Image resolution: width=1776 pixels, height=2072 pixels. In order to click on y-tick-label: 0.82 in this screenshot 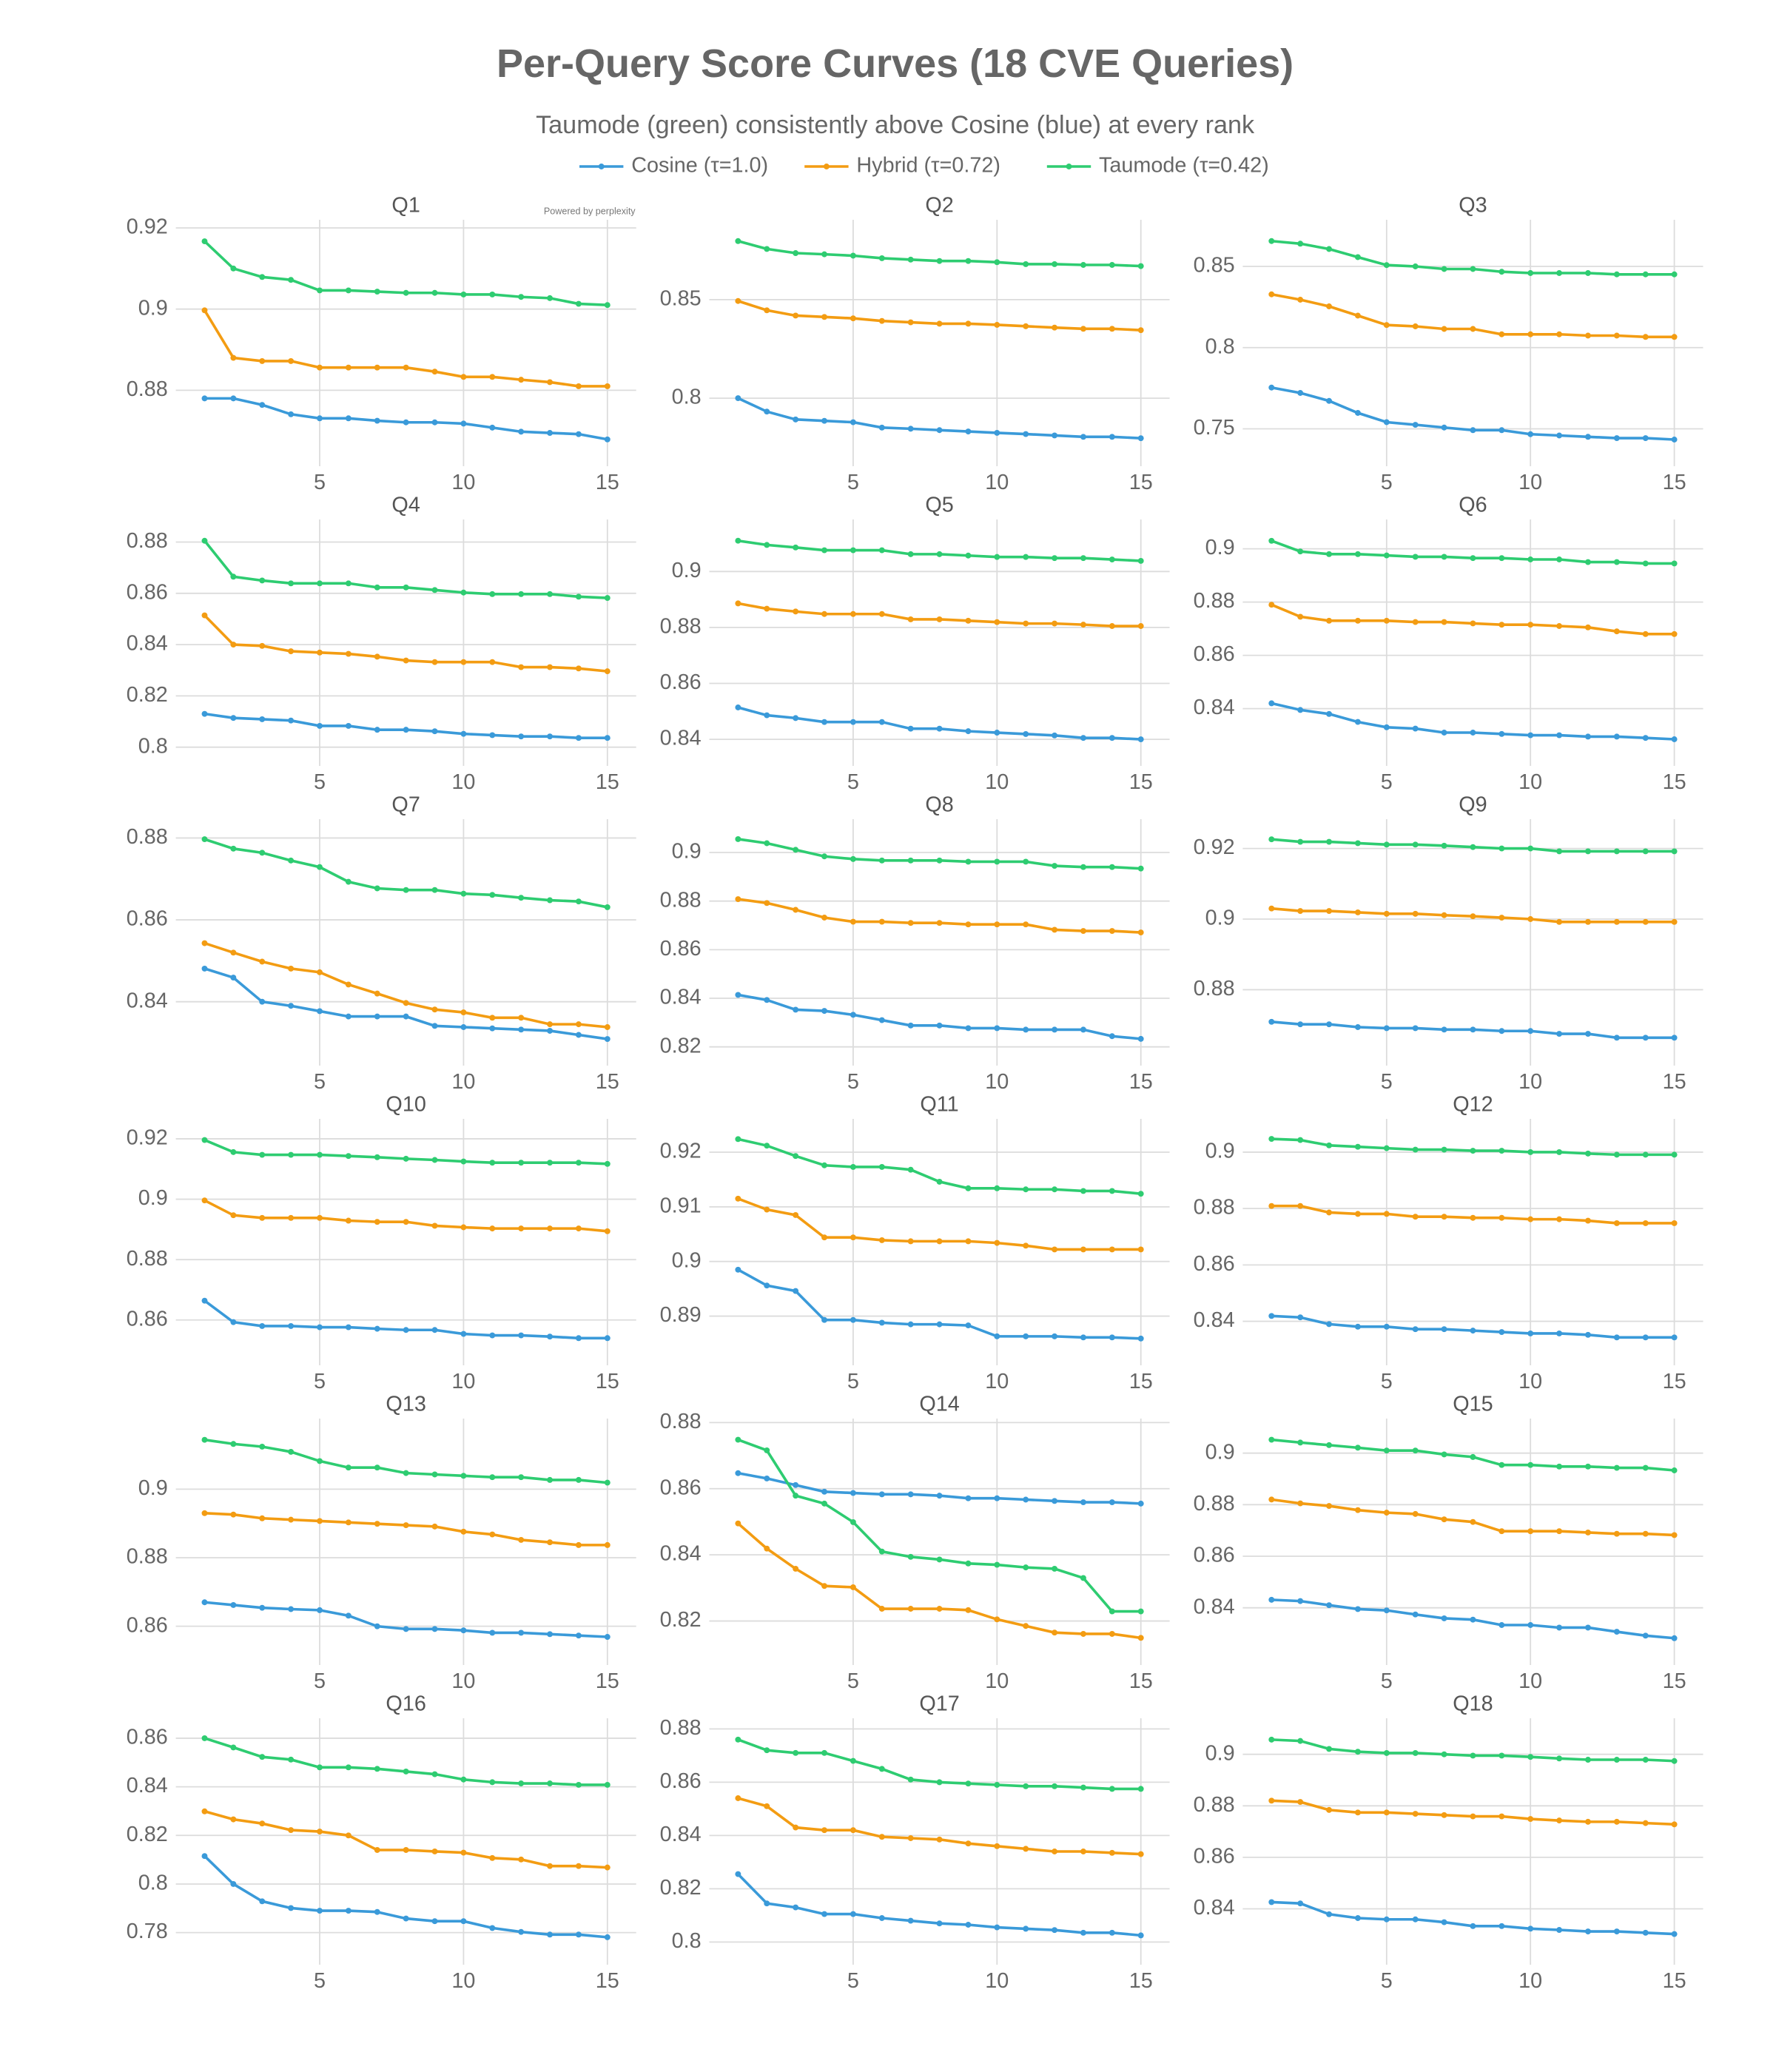, I will do `click(681, 1620)`.